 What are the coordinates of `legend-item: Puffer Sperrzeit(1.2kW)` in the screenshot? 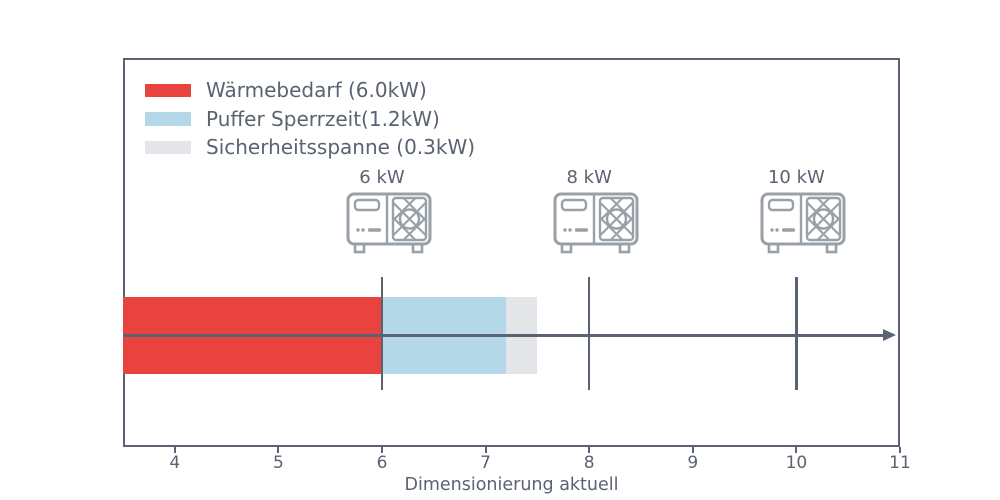 It's located at (310, 119).